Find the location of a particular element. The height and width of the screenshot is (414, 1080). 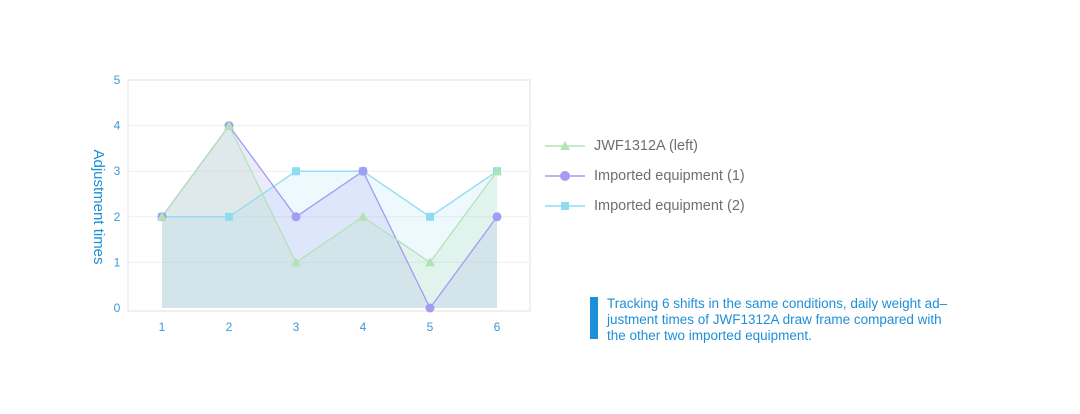

x-tick-label: 5 is located at coordinates (430, 327).